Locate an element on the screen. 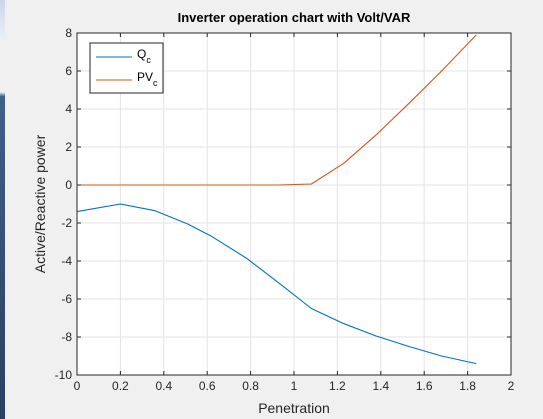 The width and height of the screenshot is (543, 419). x-tick-label: 1 is located at coordinates (294, 386).